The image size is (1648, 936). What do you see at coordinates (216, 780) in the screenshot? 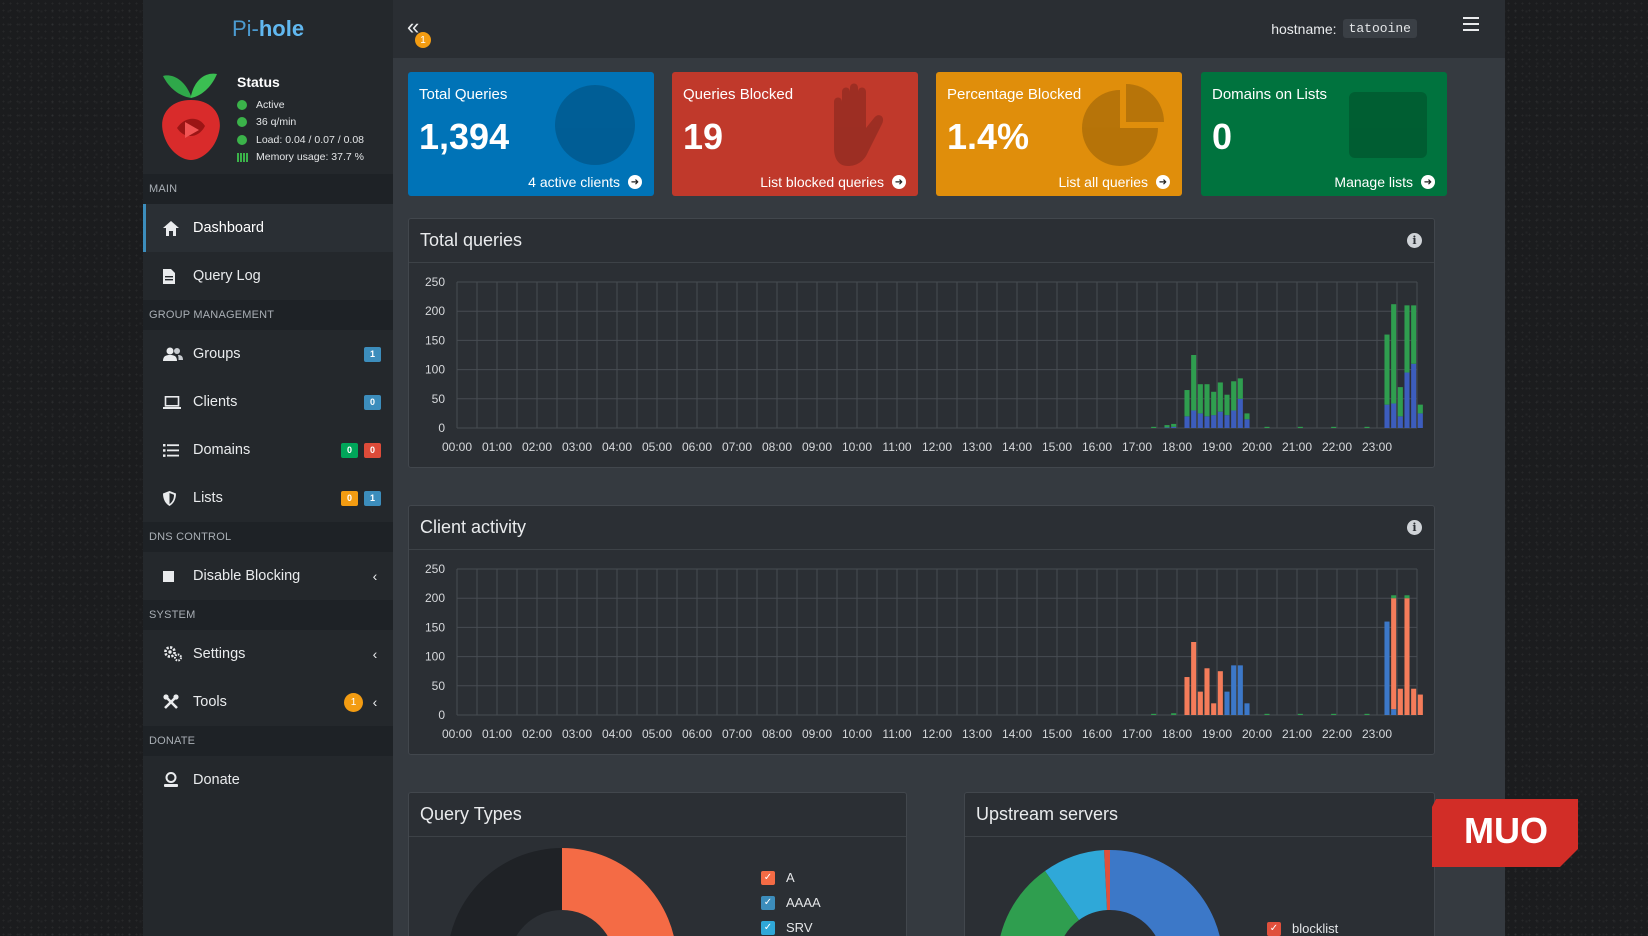
I see `sidebar-item-label: Donate` at bounding box center [216, 780].